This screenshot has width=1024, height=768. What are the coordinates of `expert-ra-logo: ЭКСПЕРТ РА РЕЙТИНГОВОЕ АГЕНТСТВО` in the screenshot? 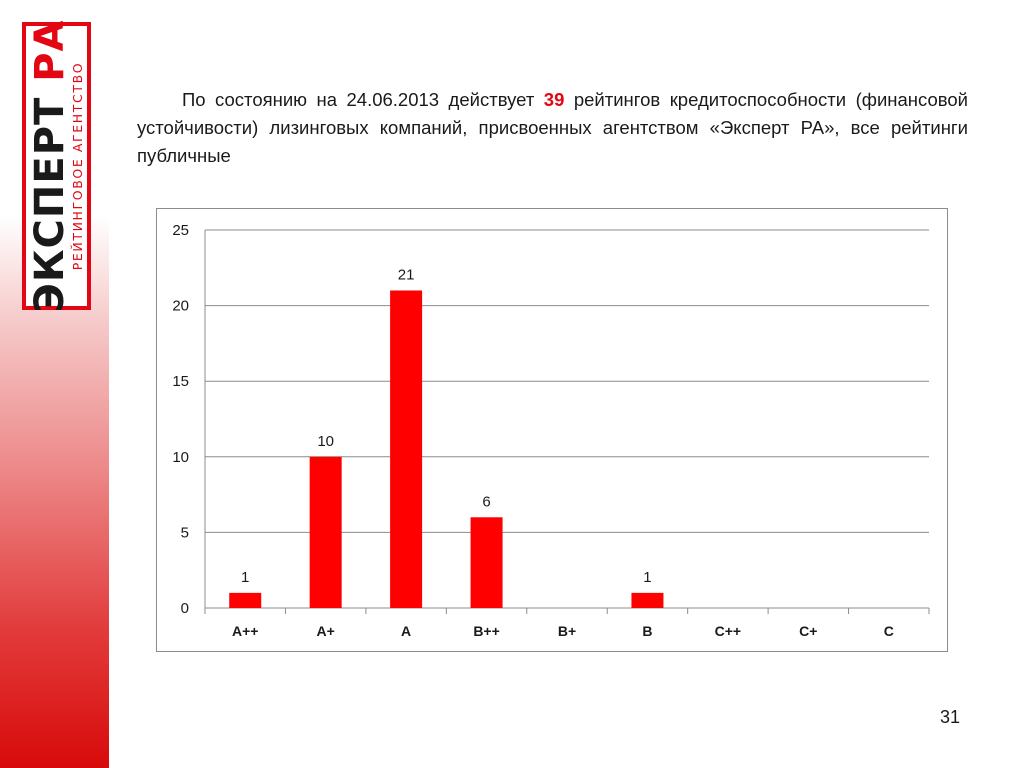 It's located at (56, 166).